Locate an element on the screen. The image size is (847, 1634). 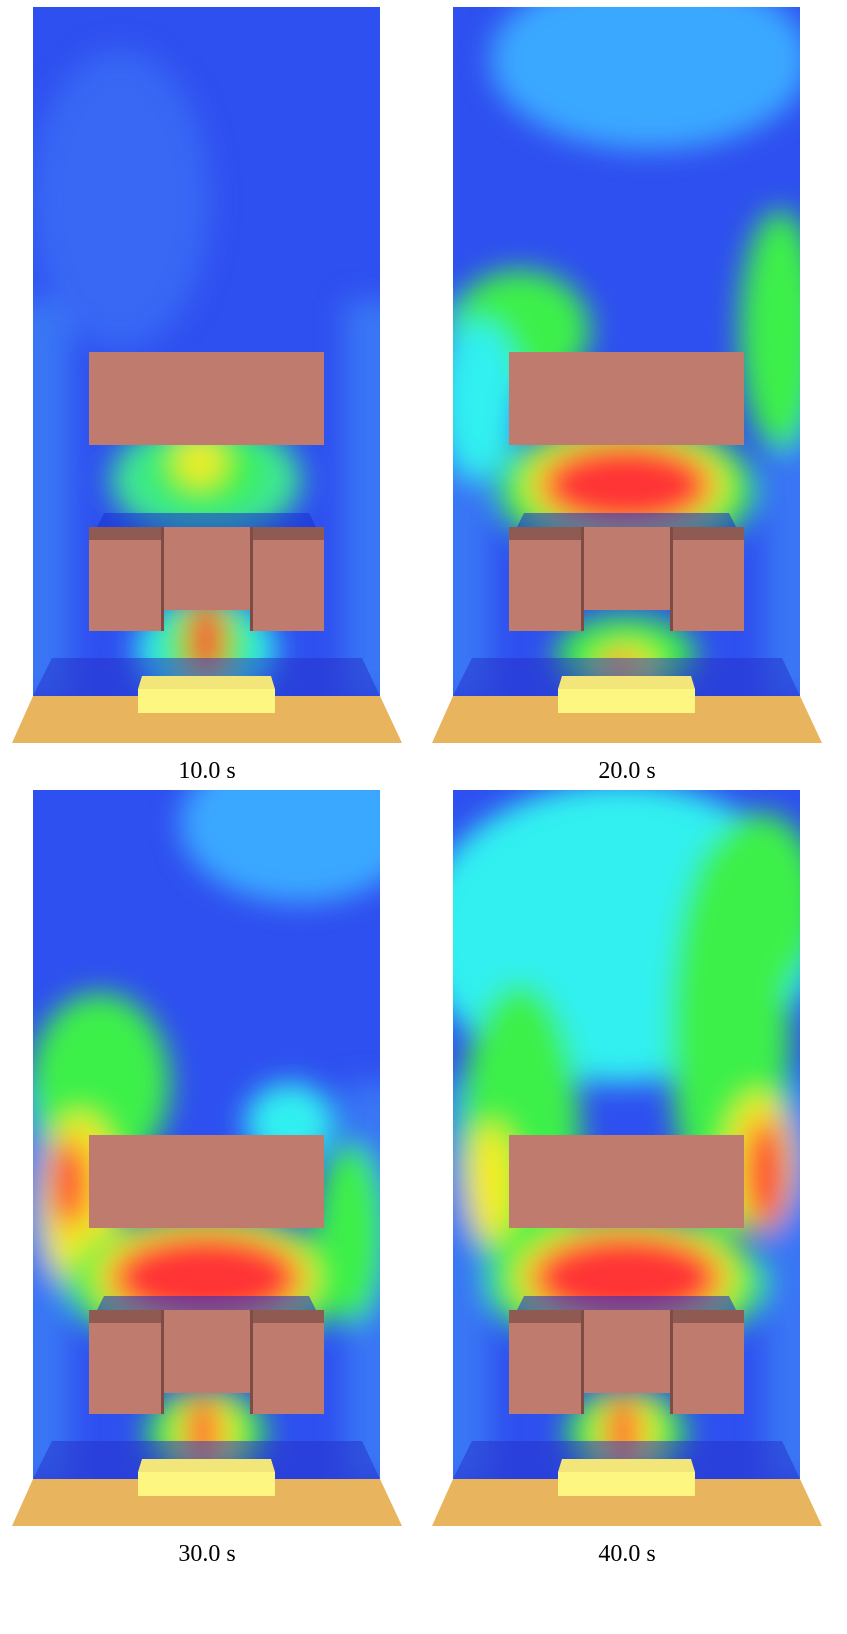
caption: 20.0 s is located at coordinates (626, 771).